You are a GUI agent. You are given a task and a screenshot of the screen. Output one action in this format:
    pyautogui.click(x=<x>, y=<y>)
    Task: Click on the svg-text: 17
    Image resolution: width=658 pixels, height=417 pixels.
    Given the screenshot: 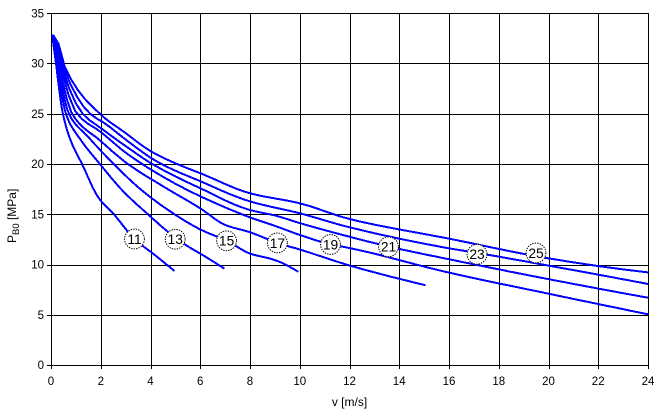 What is the action you would take?
    pyautogui.click(x=277, y=243)
    